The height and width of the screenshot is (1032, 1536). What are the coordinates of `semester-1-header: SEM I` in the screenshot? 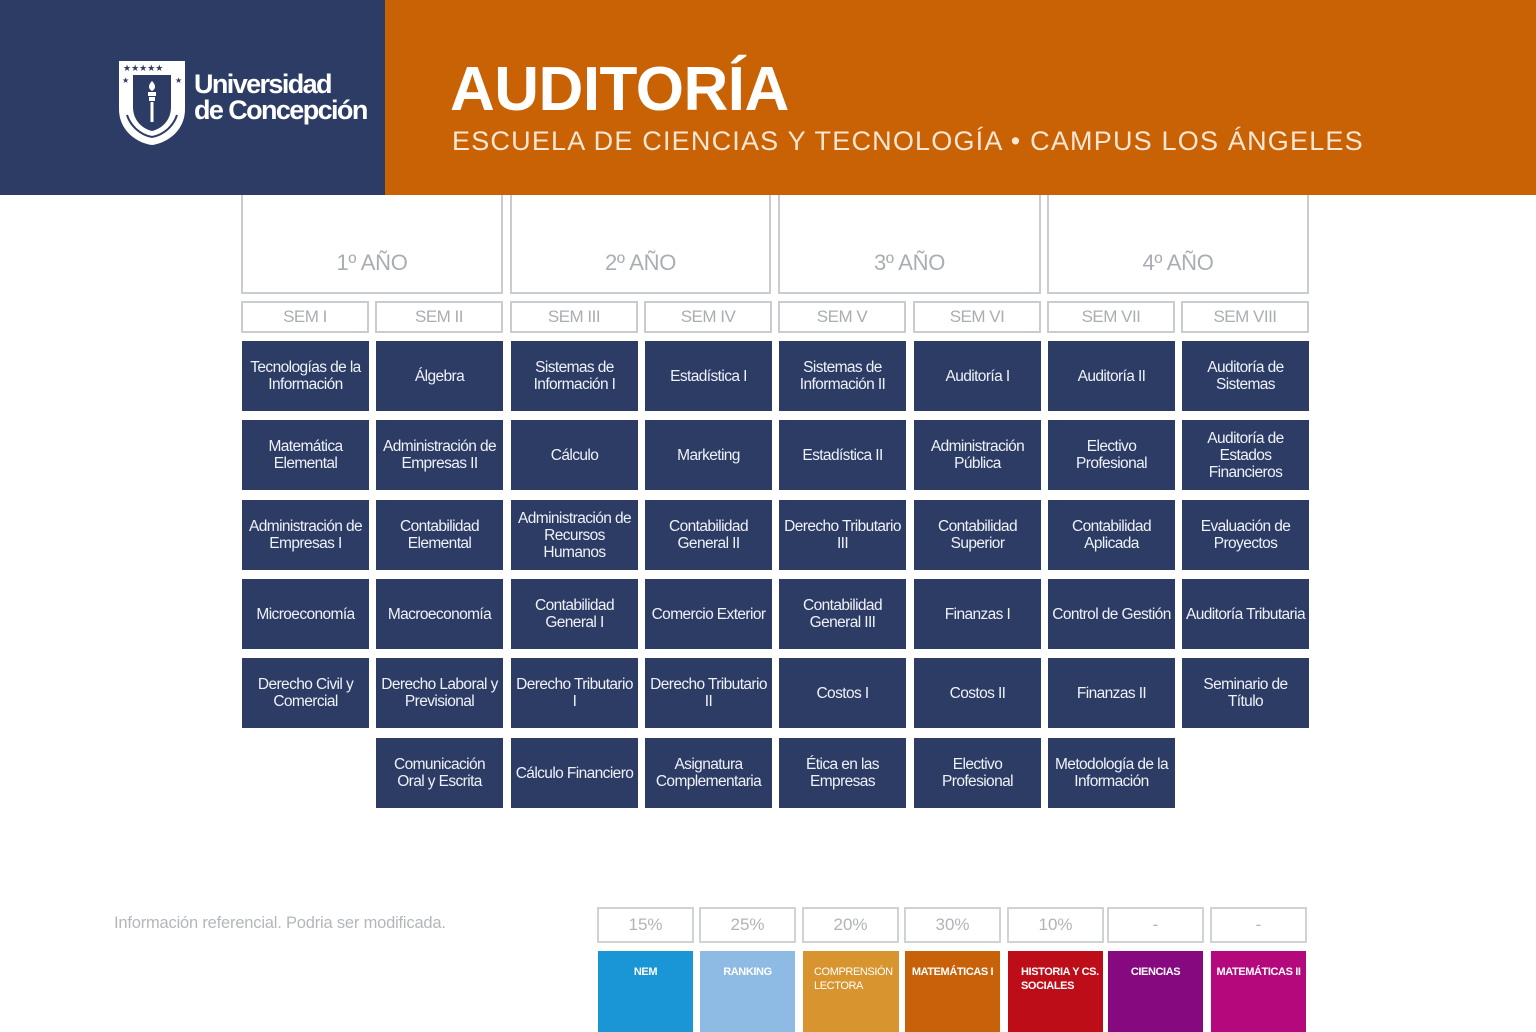 It's located at (305, 317).